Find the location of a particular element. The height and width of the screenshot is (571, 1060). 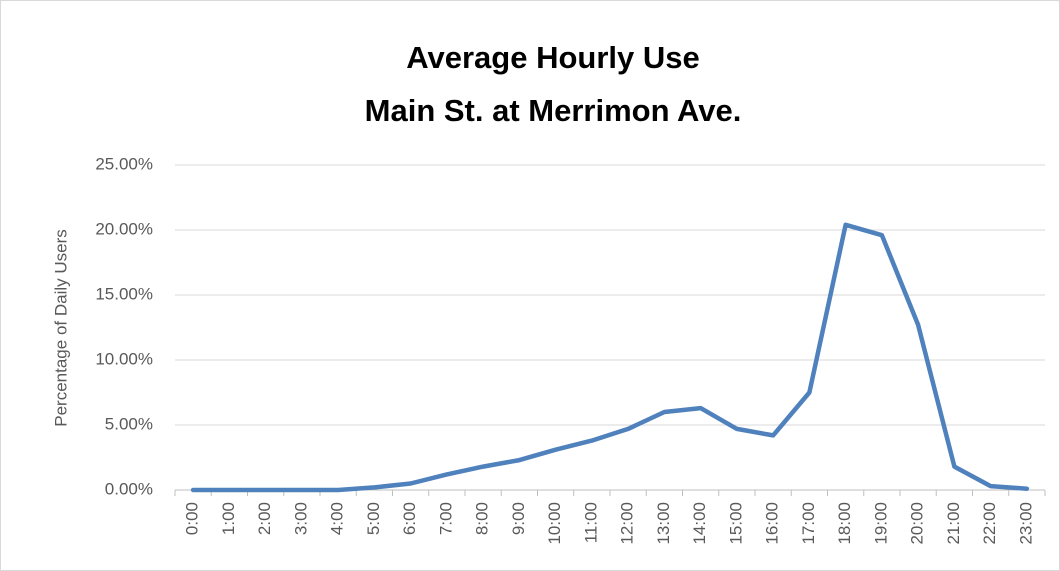

x-tick-label: 21:00 is located at coordinates (953, 523).